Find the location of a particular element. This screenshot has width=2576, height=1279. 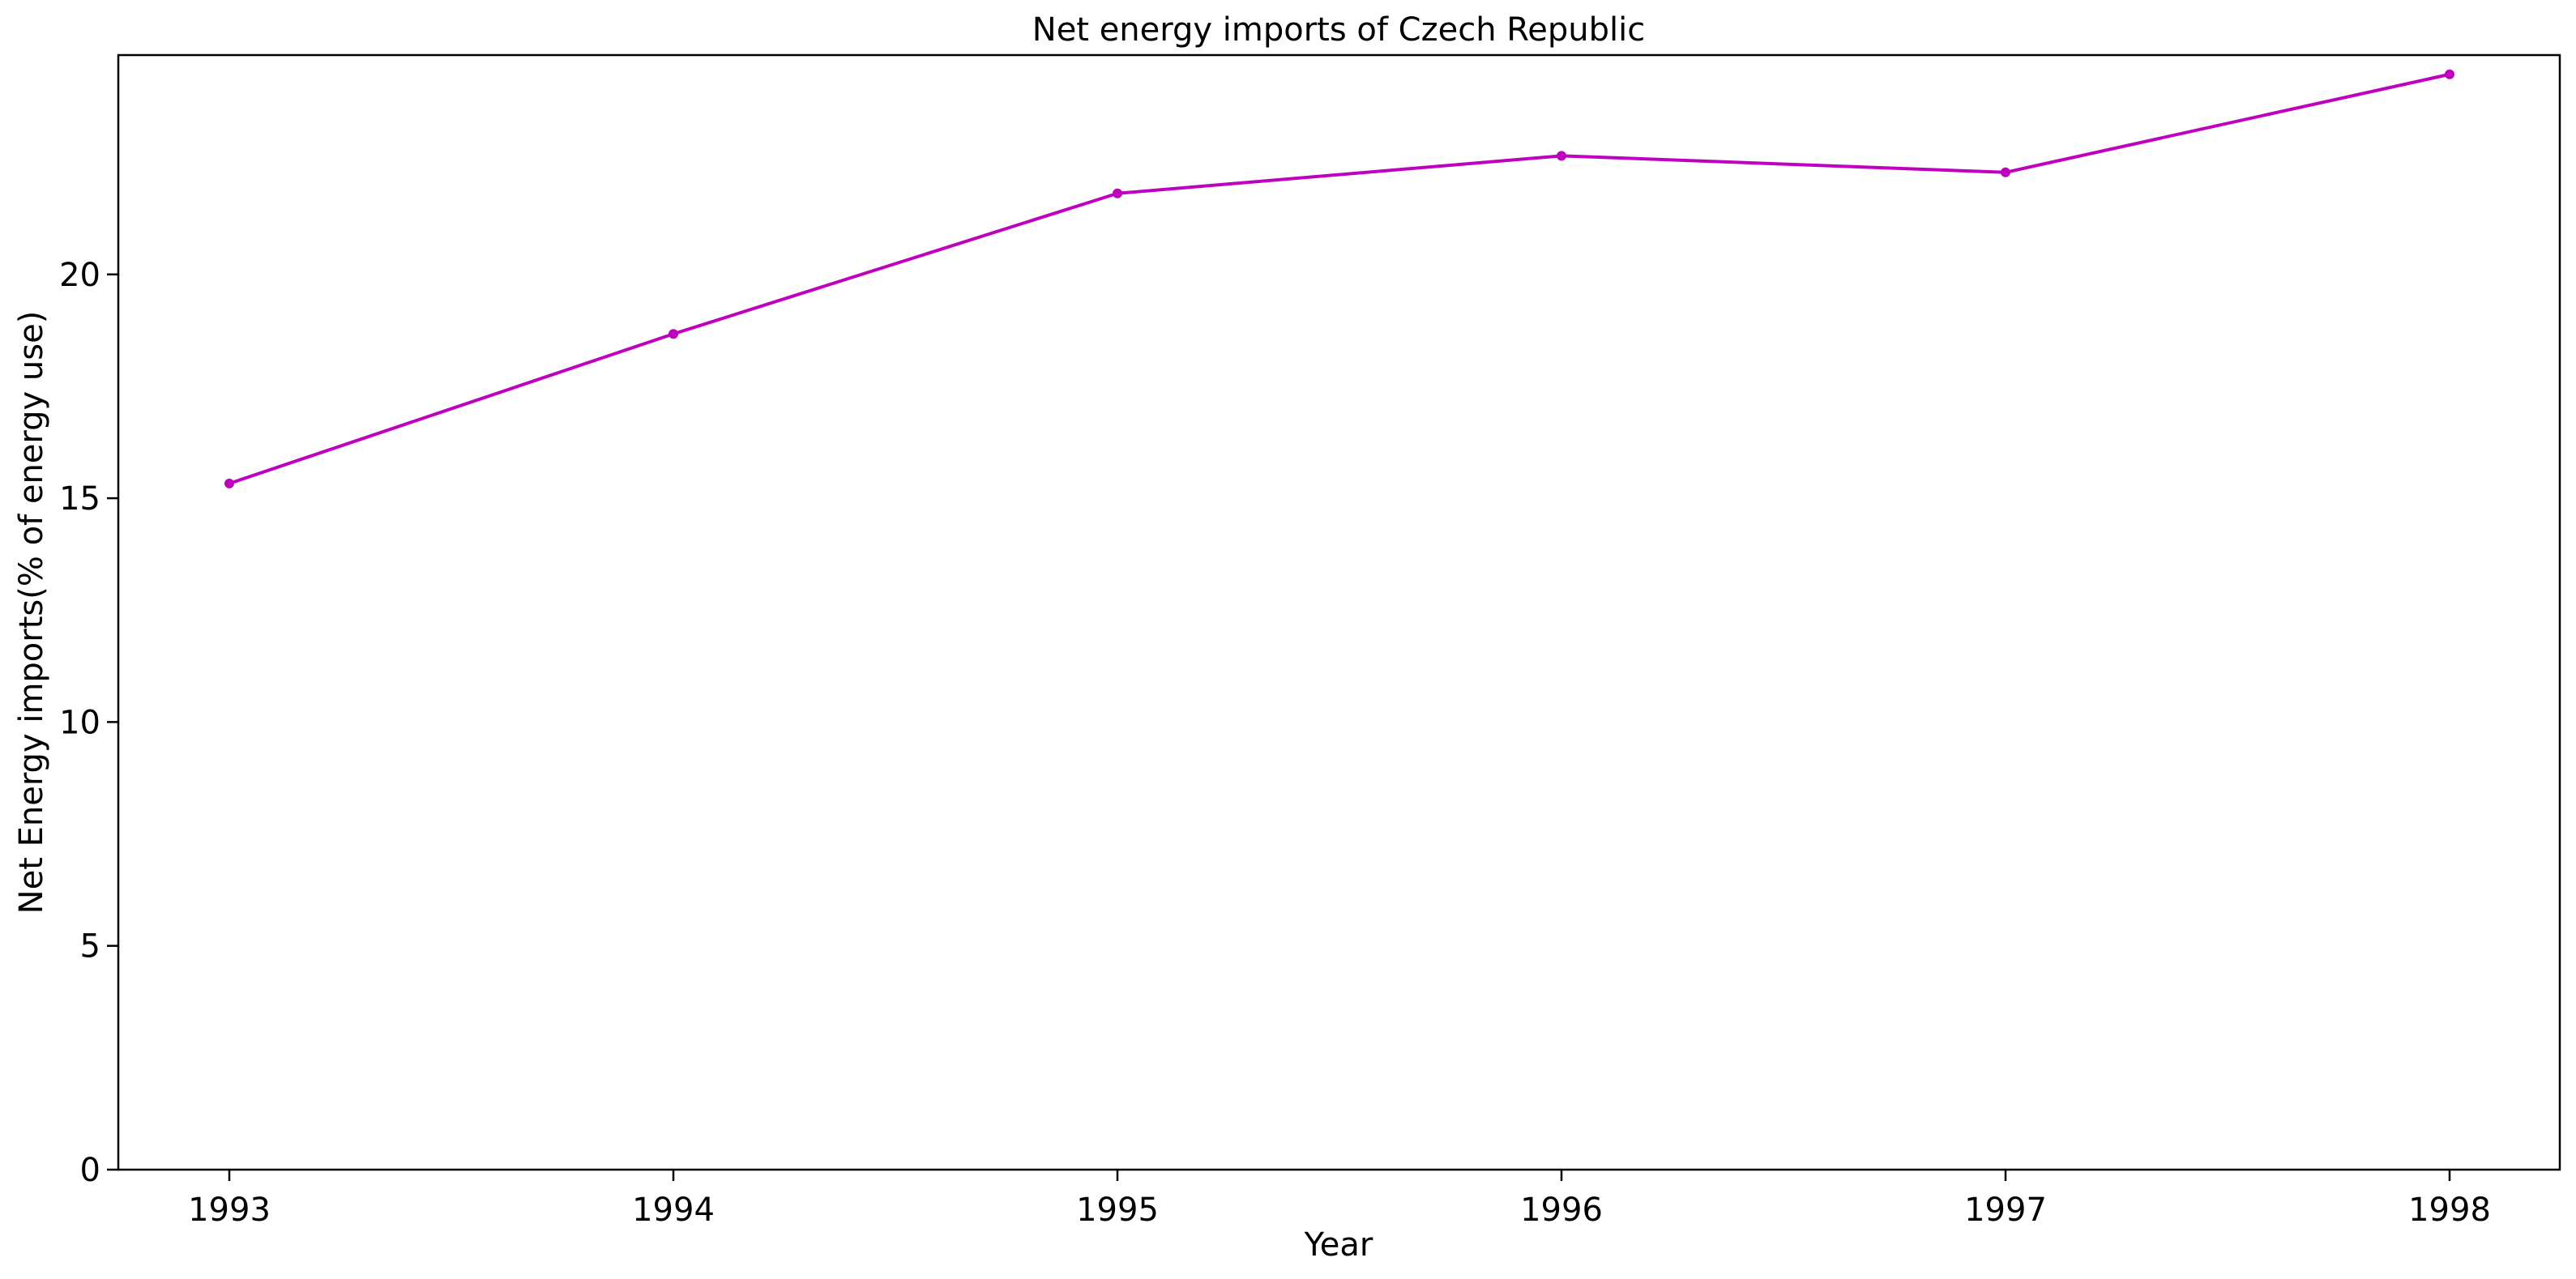

data-point-1993 is located at coordinates (229, 483).